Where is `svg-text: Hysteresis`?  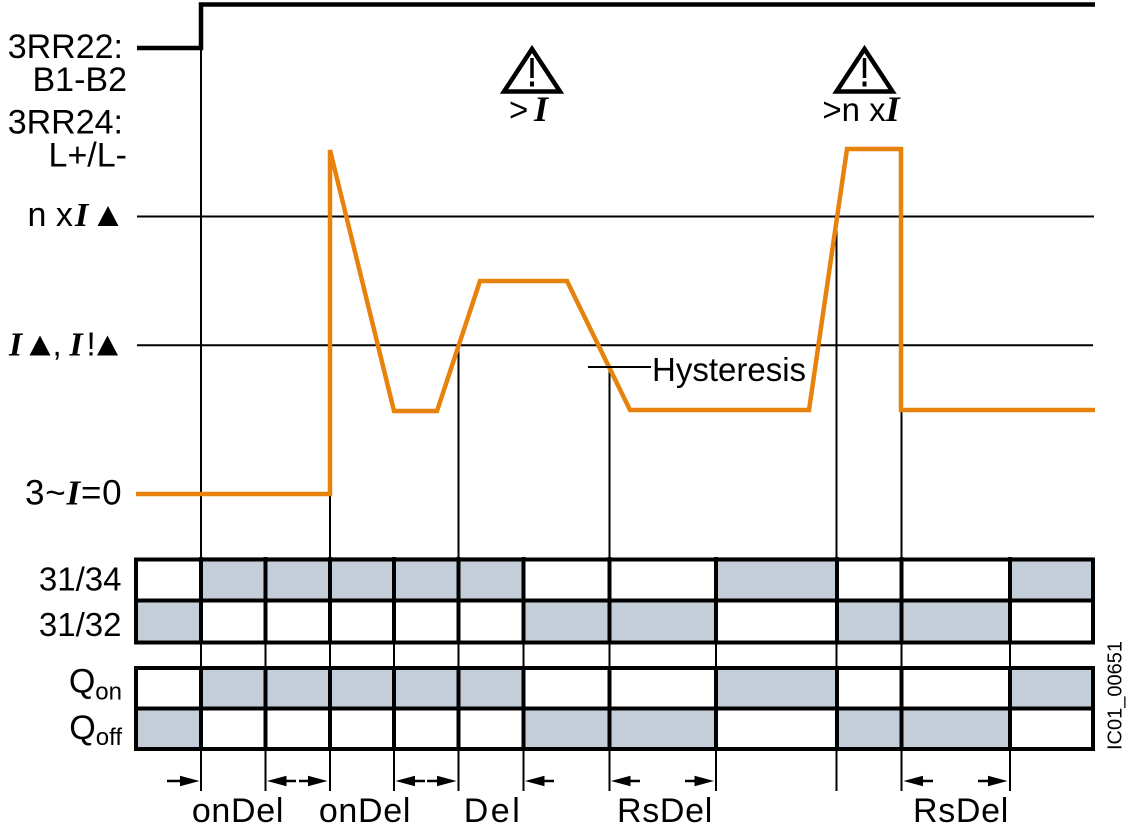 svg-text: Hysteresis is located at coordinates (729, 369).